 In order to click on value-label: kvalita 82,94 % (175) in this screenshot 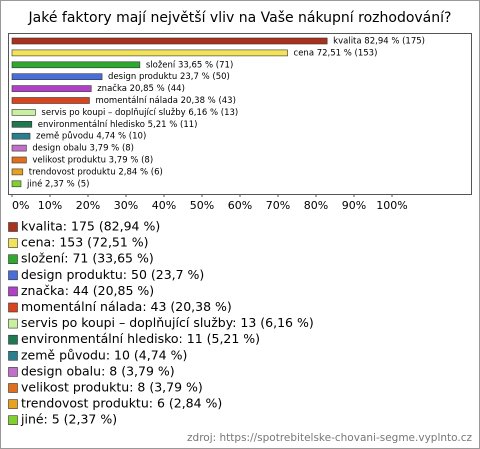, I will do `click(379, 42)`.